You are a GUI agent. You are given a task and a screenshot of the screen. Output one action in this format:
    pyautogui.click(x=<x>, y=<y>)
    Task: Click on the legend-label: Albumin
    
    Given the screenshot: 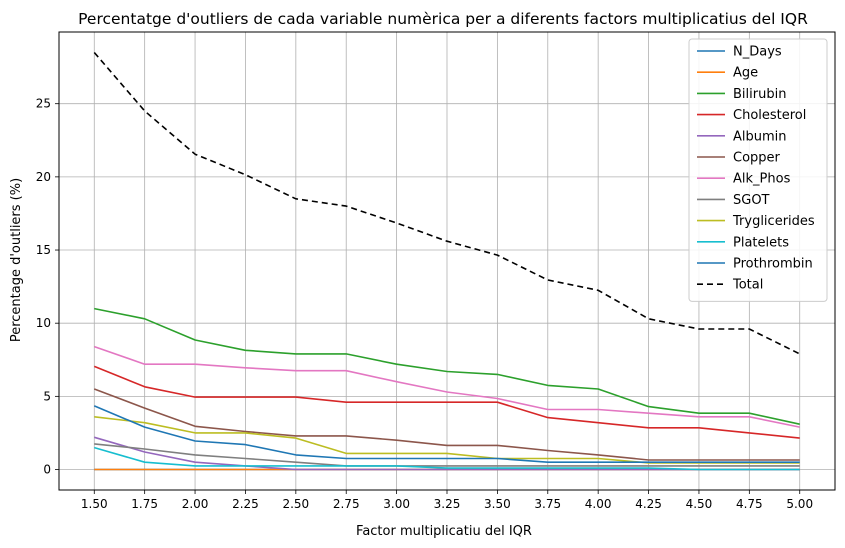 What is the action you would take?
    pyautogui.click(x=760, y=136)
    